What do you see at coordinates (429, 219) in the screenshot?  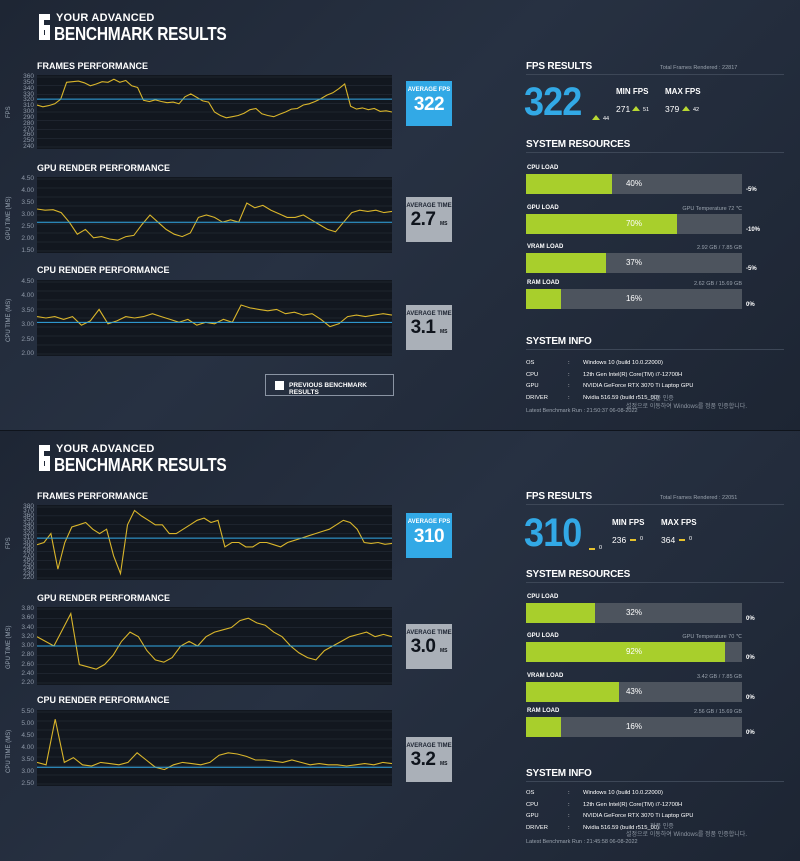 I see `average-gpu-time-badge: AVERAGE TIME 2.7 MS` at bounding box center [429, 219].